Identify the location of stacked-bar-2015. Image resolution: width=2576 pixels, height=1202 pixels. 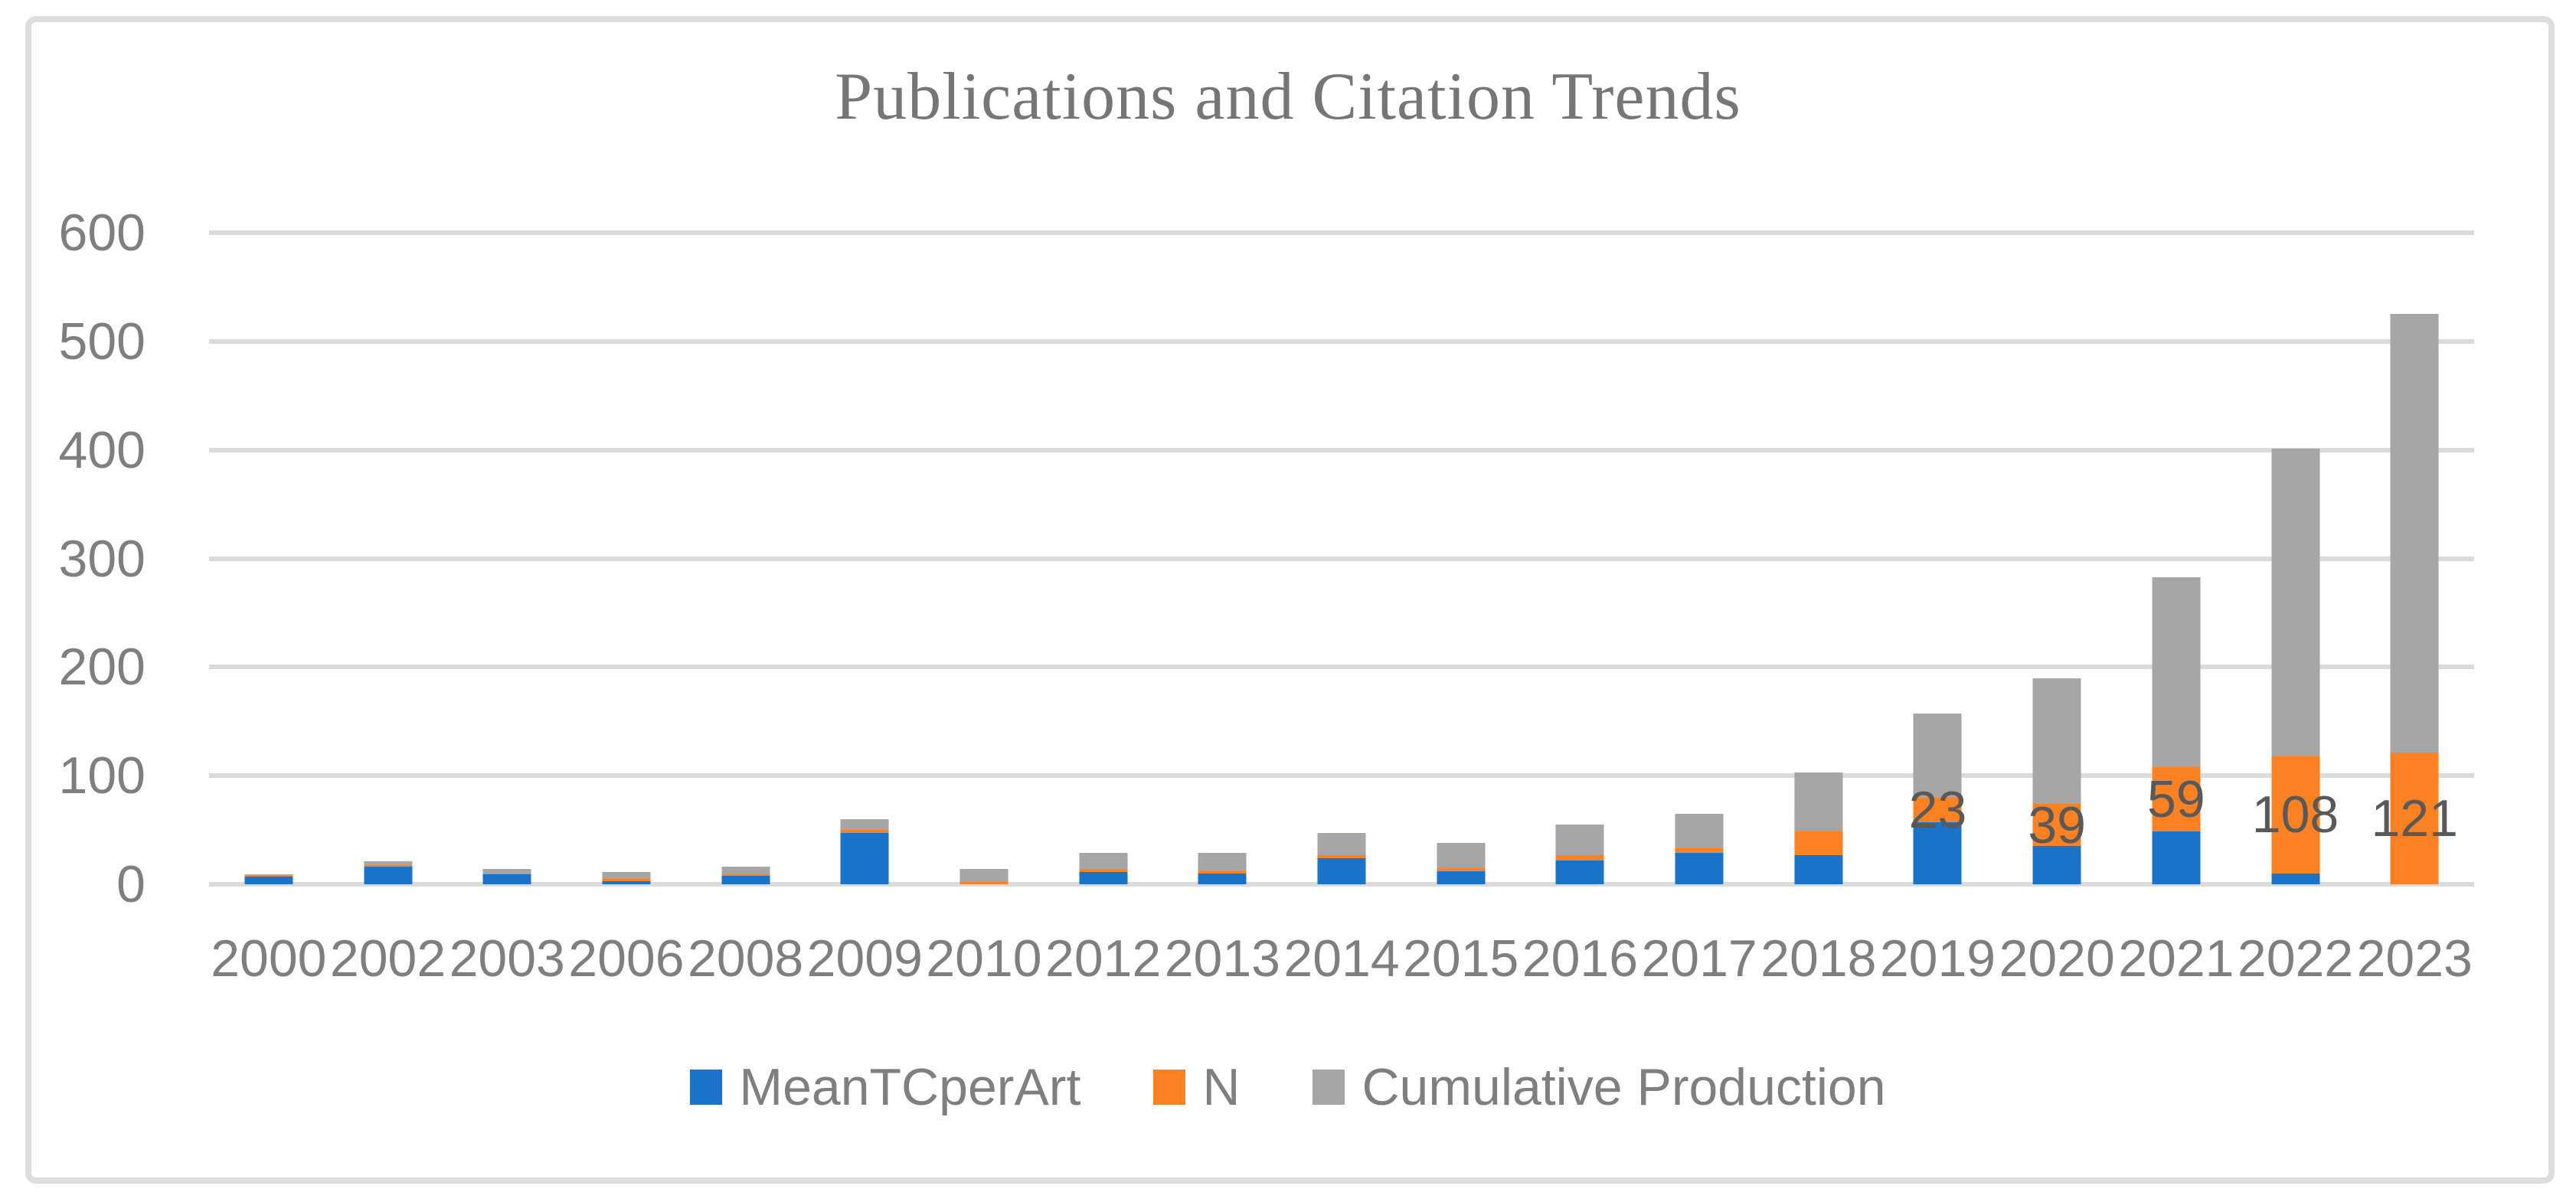
(1461, 864).